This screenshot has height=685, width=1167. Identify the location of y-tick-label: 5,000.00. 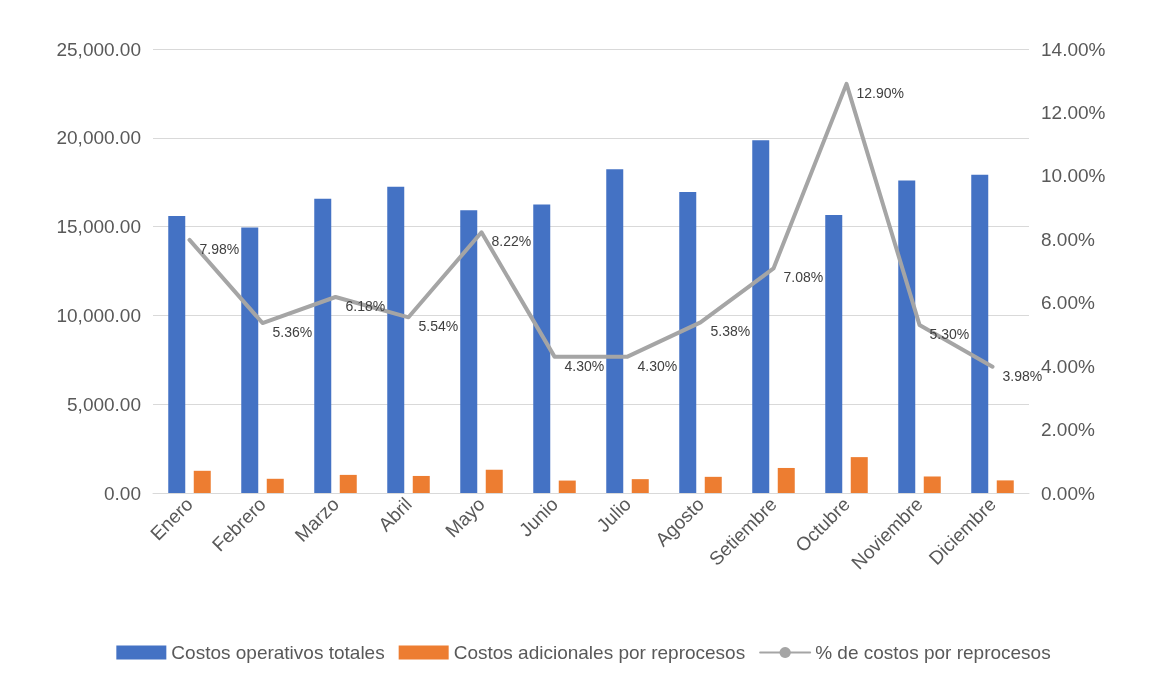
(104, 404).